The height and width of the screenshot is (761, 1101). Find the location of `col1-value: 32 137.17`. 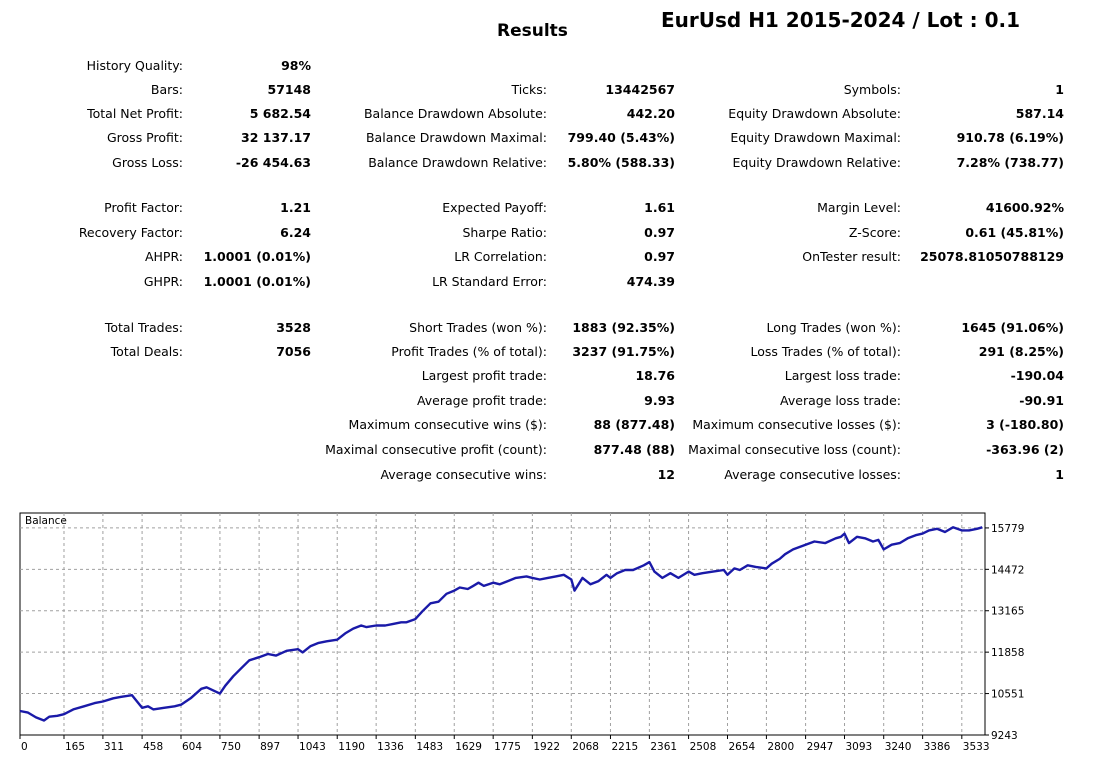

col1-value: 32 137.17 is located at coordinates (276, 137).